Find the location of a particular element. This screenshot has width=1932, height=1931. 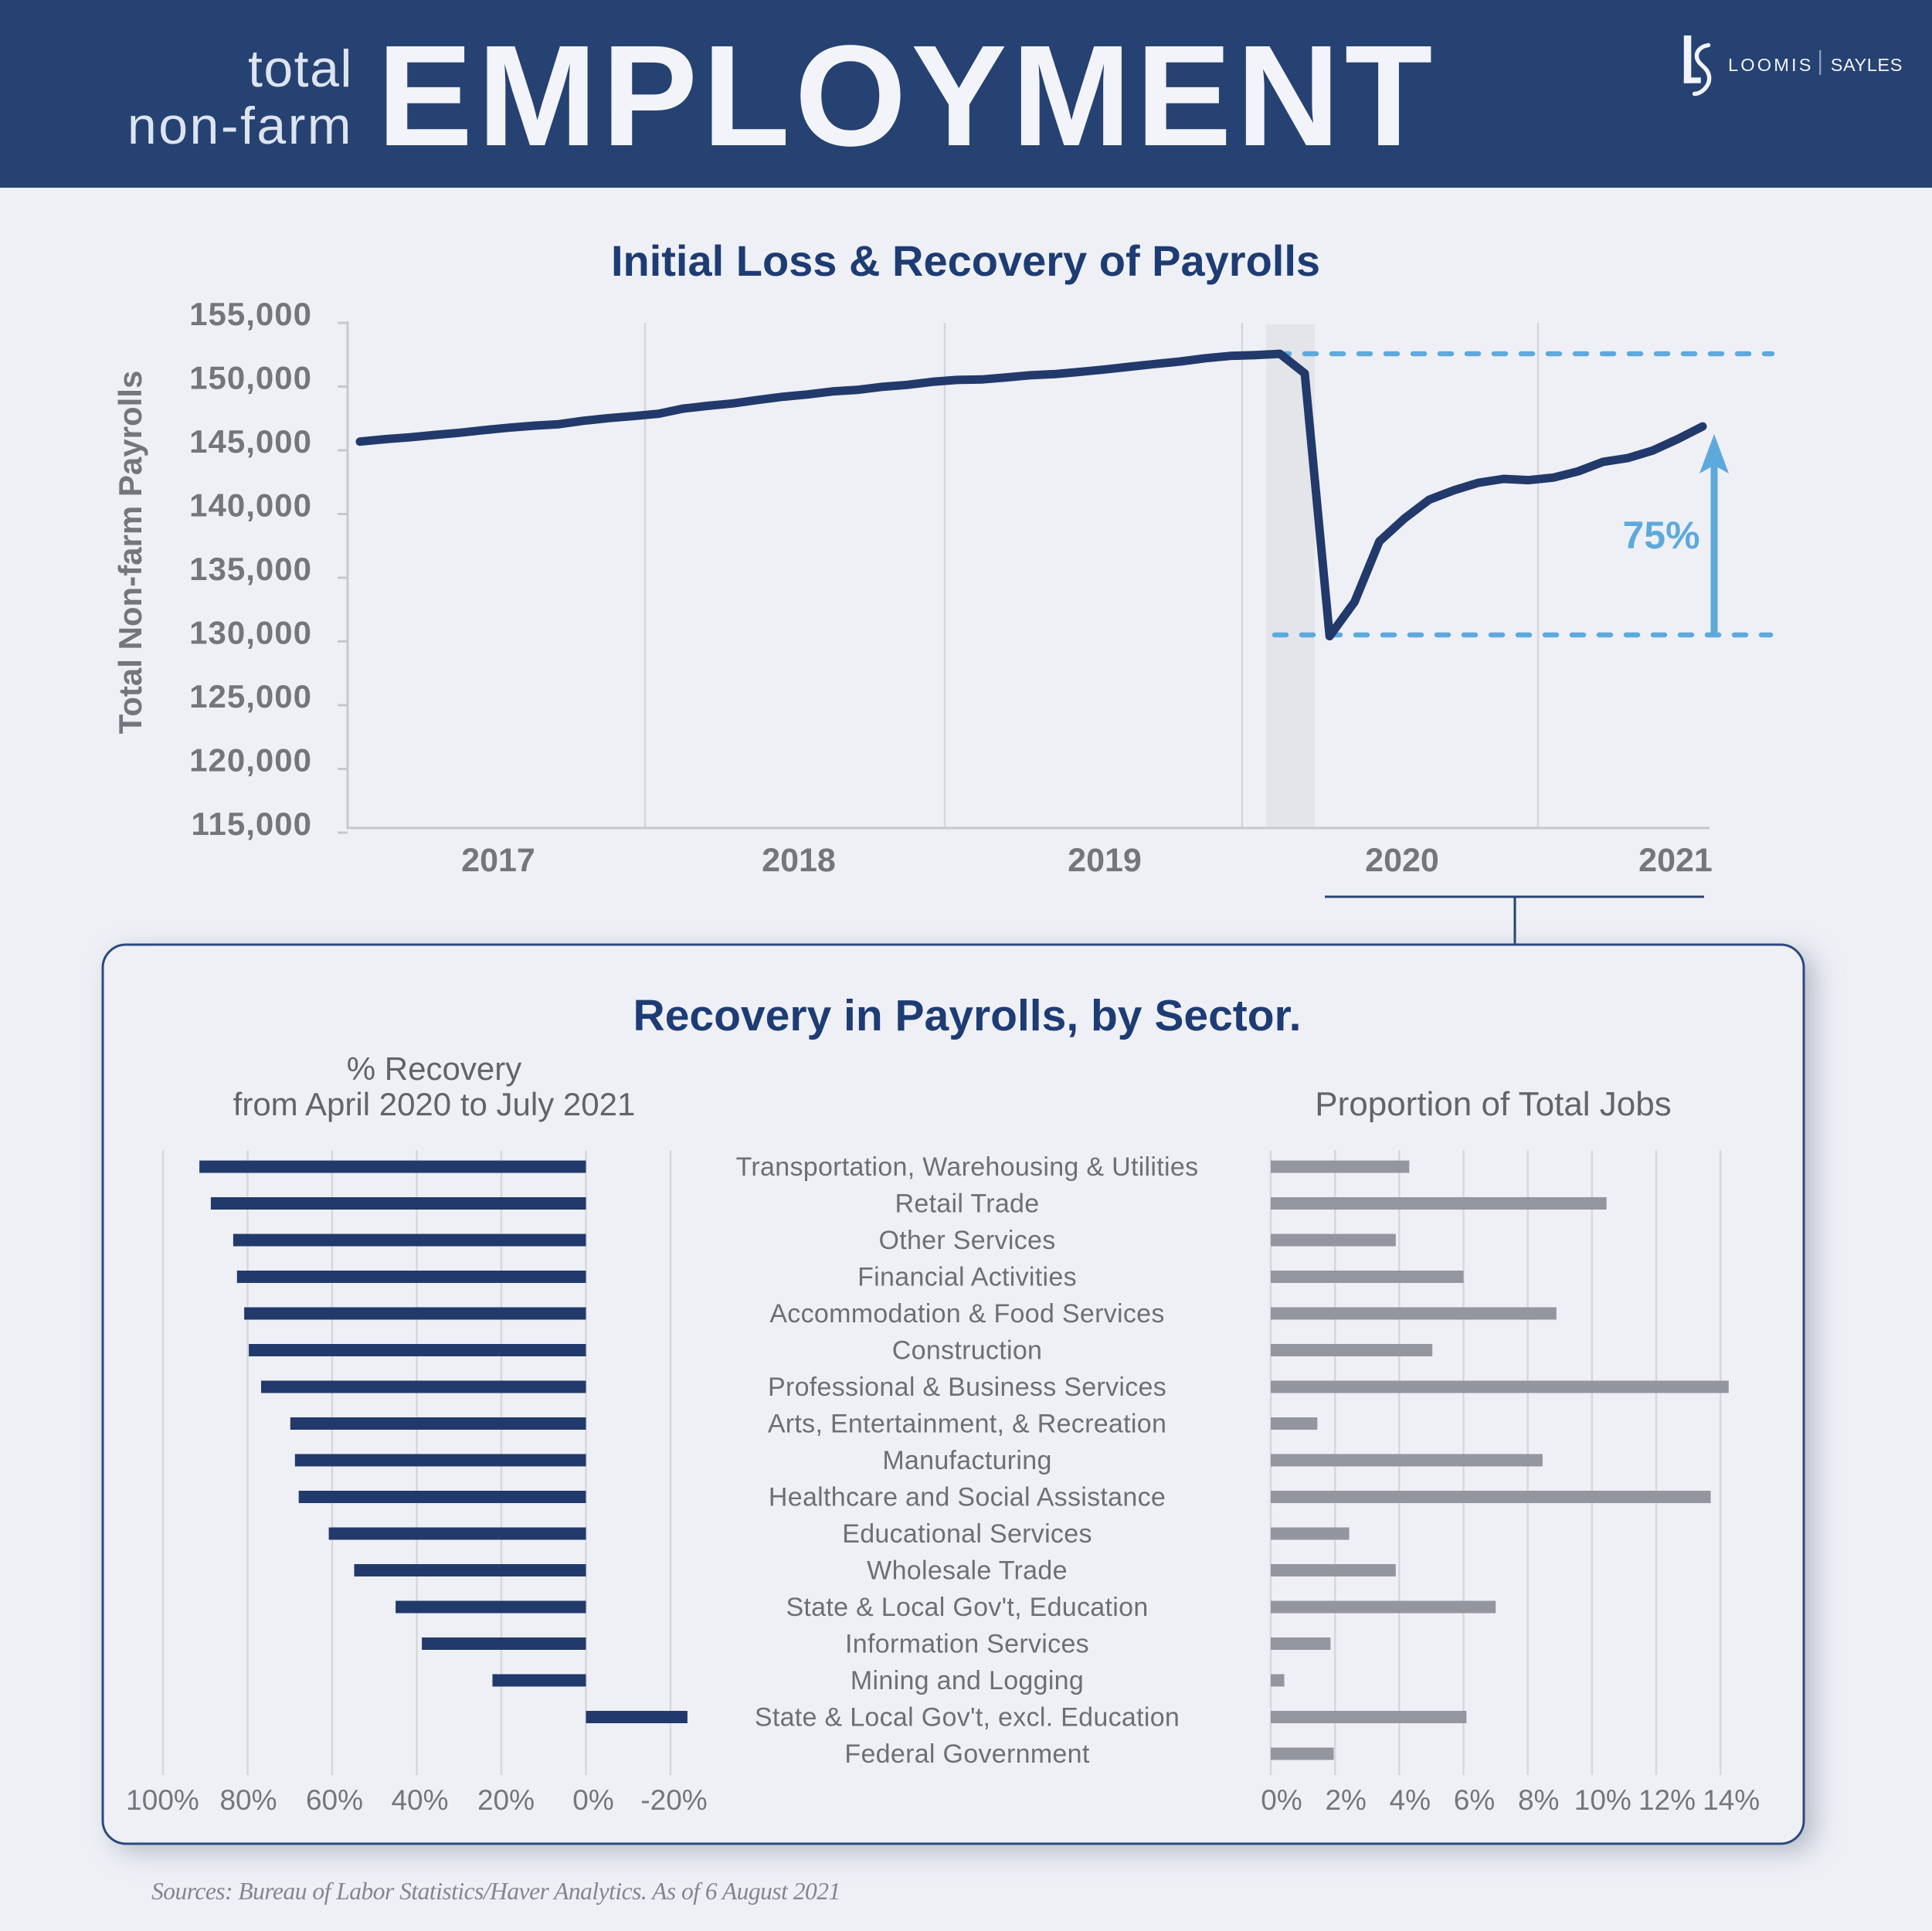

svg-text: 130,000 is located at coordinates (251, 633).